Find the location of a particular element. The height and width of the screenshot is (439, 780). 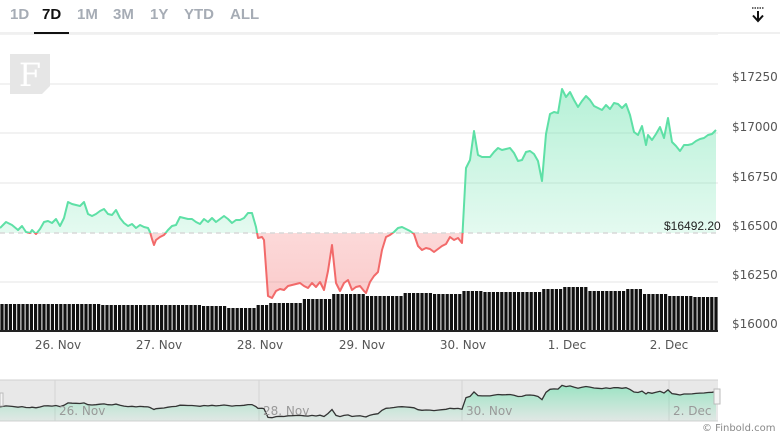

x-tick-label: 30. Nov is located at coordinates (463, 345).